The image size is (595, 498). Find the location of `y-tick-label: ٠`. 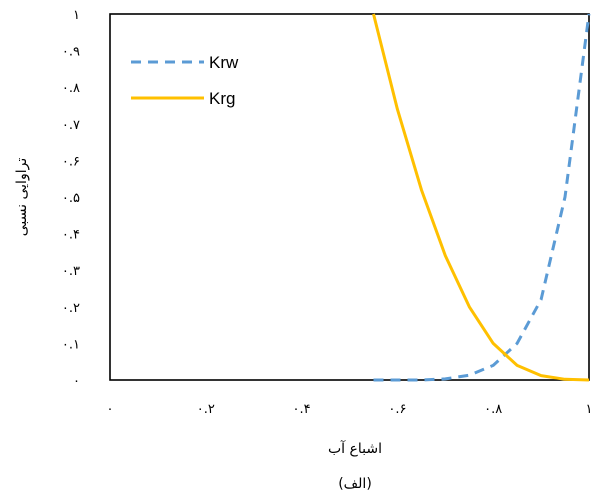

y-tick-label: ٠ is located at coordinates (76, 381).